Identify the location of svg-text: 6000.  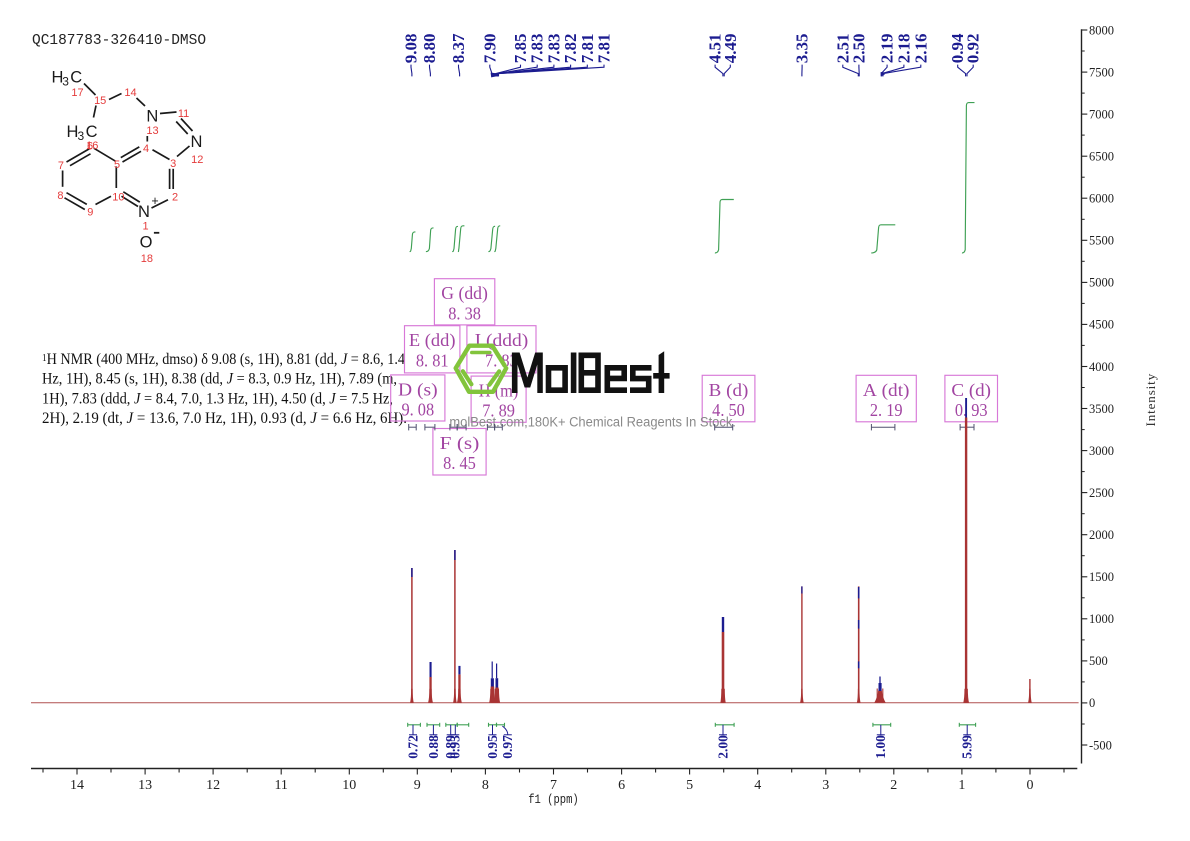
(1101, 199).